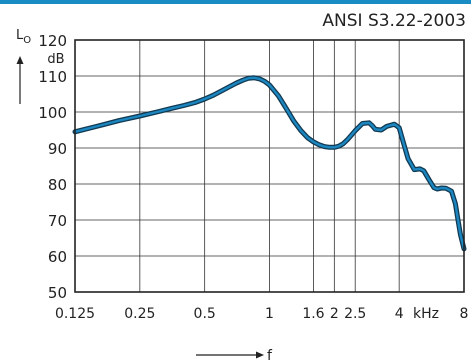  Describe the element at coordinates (262, 314) in the screenshot. I see `x-tick-labels: 0.125 0.25 0.5 1 1.6 2 2.5 4 8` at that location.